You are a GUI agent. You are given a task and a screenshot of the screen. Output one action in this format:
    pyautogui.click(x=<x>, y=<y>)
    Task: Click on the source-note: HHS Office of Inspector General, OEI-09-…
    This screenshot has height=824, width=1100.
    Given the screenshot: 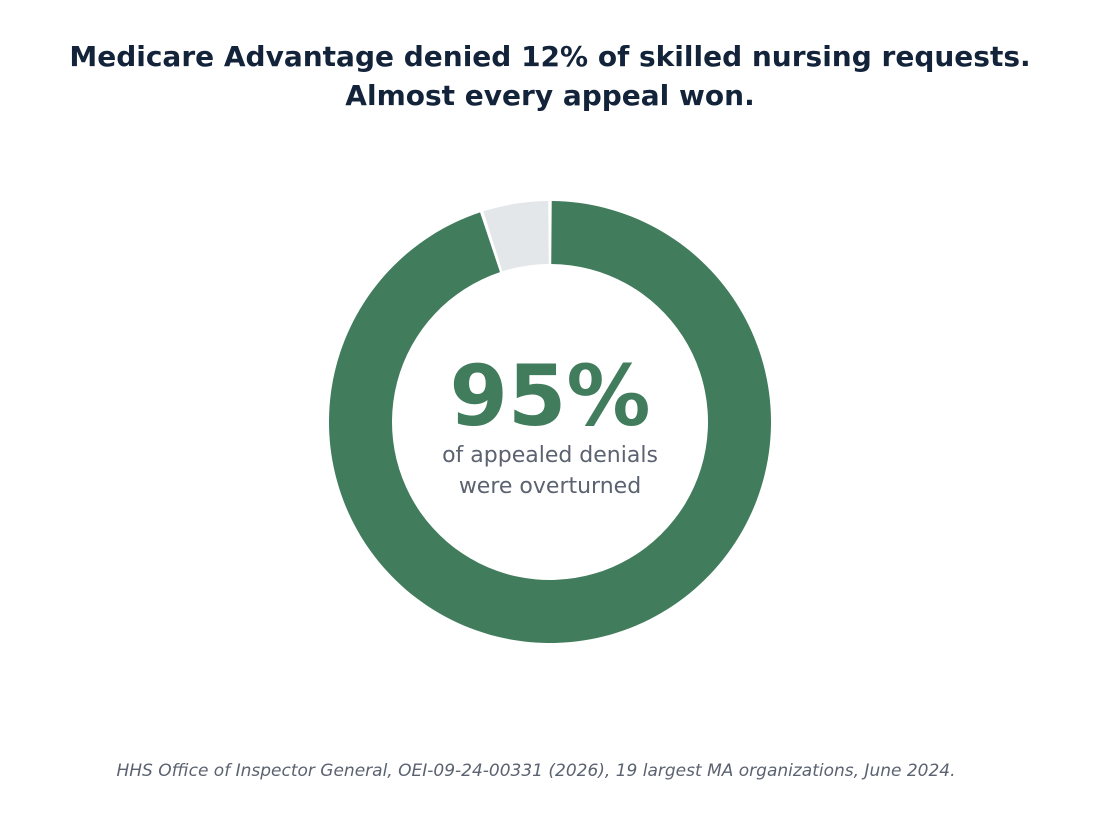 What is the action you would take?
    pyautogui.click(x=536, y=771)
    